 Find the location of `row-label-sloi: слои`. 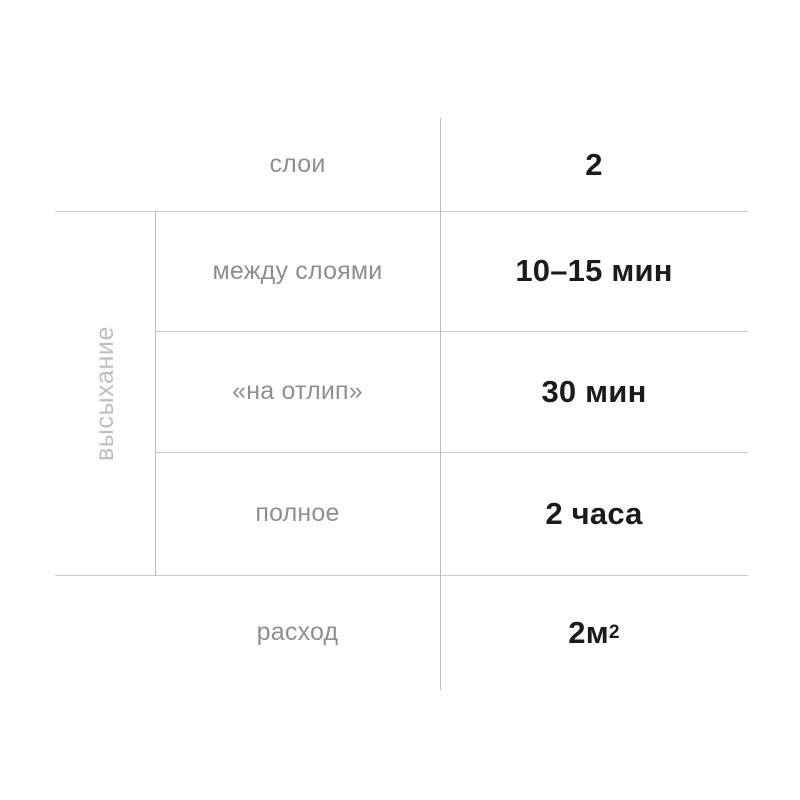

row-label-sloi: слои is located at coordinates (297, 164).